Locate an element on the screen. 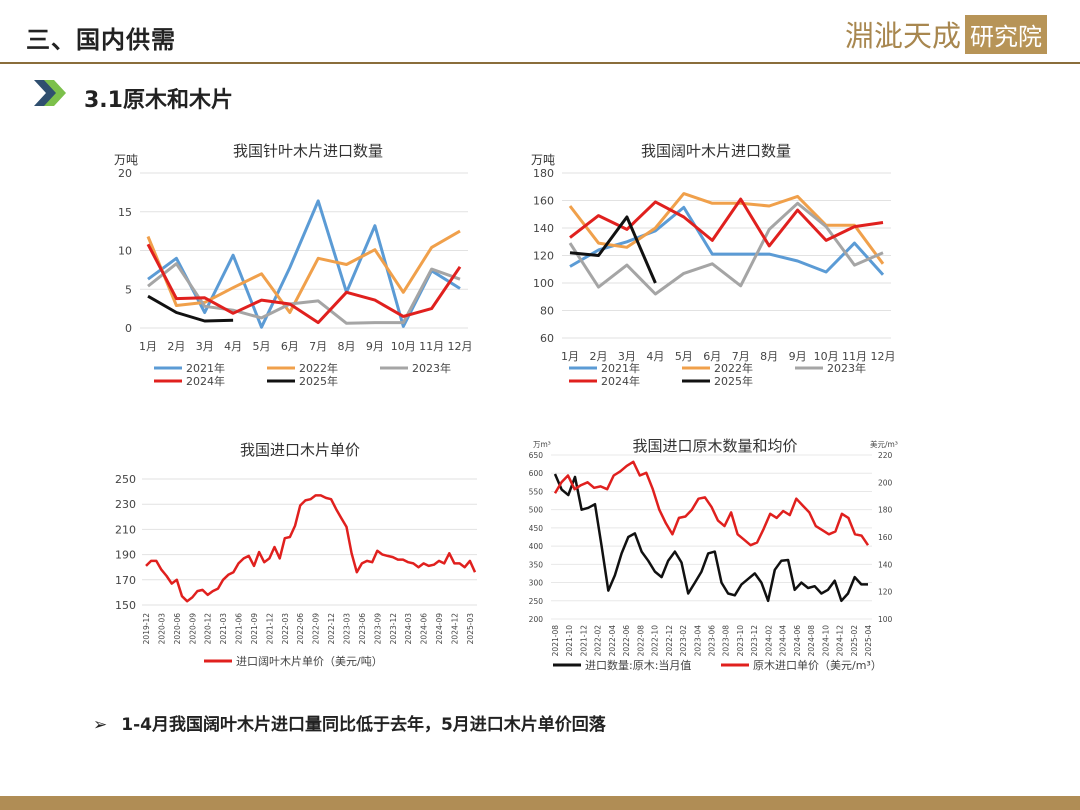  brand-logo: 淵泚天成 研究院 is located at coordinates (946, 34).